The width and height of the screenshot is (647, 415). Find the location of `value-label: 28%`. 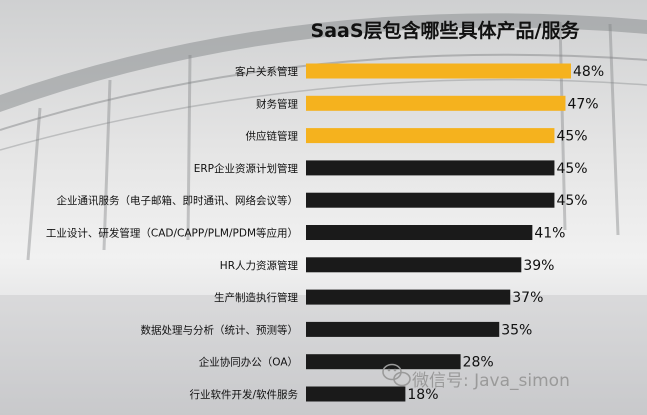

value-label: 28% is located at coordinates (478, 363).